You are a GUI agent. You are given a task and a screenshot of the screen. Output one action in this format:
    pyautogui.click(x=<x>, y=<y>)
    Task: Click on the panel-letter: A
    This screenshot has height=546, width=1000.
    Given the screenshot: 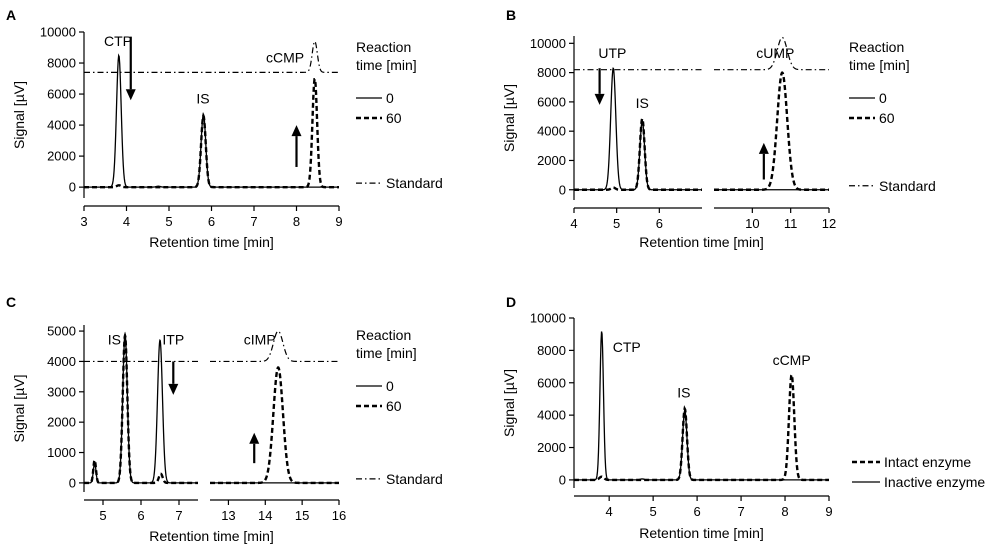 What is the action you would take?
    pyautogui.click(x=11, y=15)
    